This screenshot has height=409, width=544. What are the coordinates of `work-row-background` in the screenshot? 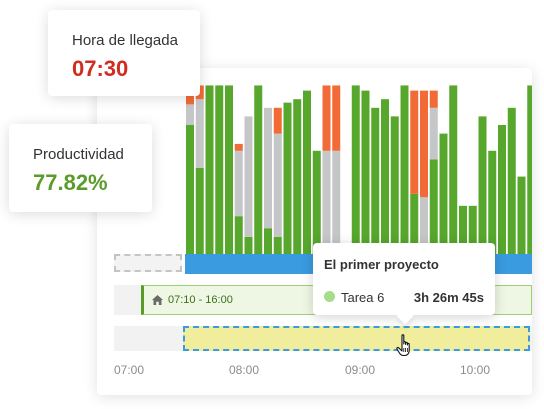 It's located at (129, 300).